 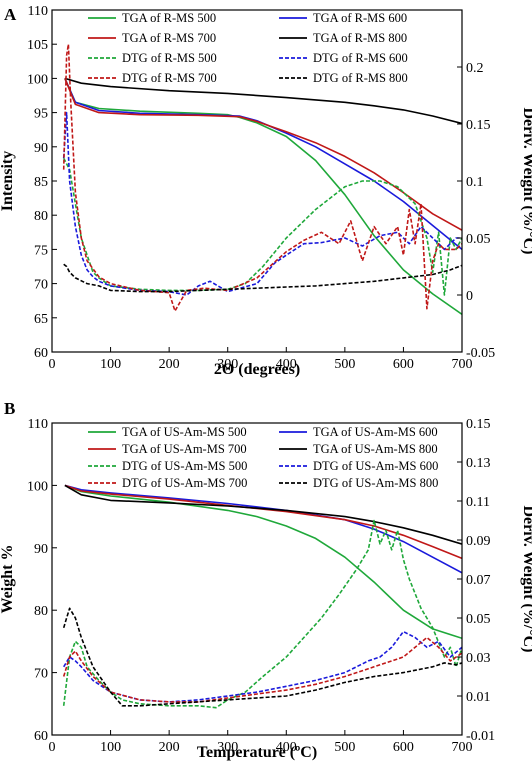 I want to click on x-axis-title: 2Θ (degrees), so click(x=257, y=369).